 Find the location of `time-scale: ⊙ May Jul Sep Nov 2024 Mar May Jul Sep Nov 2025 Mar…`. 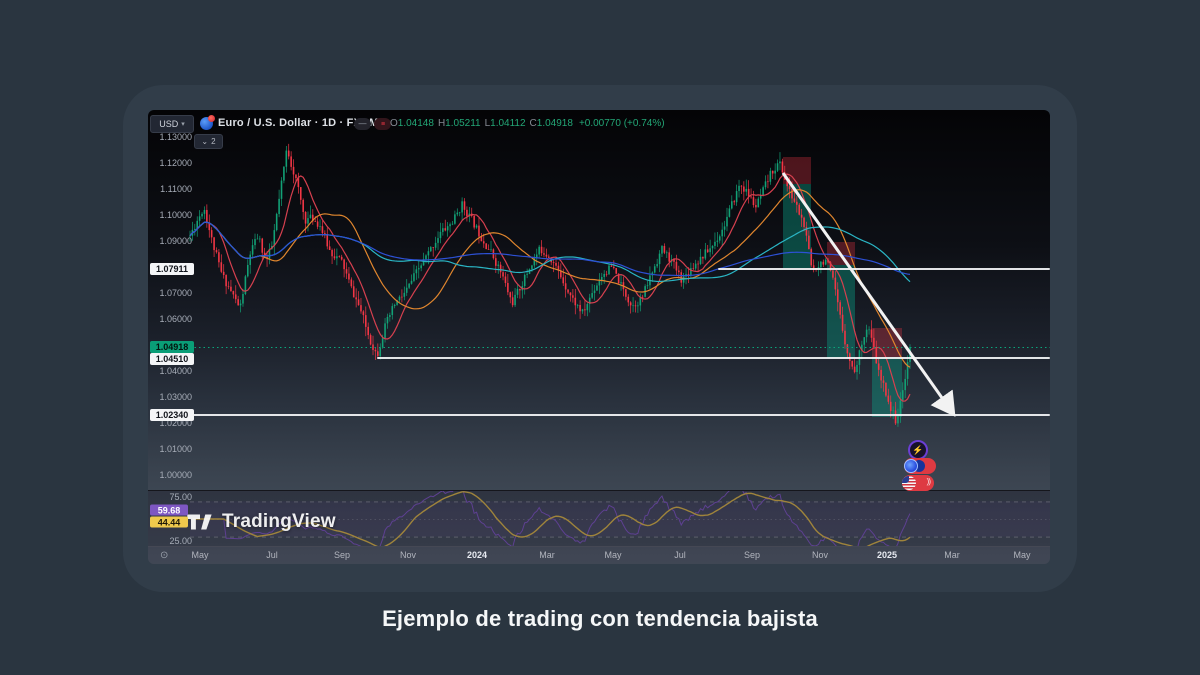

time-scale: ⊙ May Jul Sep Nov 2024 Mar May Jul Sep Nov 2025 Mar… is located at coordinates (599, 555).